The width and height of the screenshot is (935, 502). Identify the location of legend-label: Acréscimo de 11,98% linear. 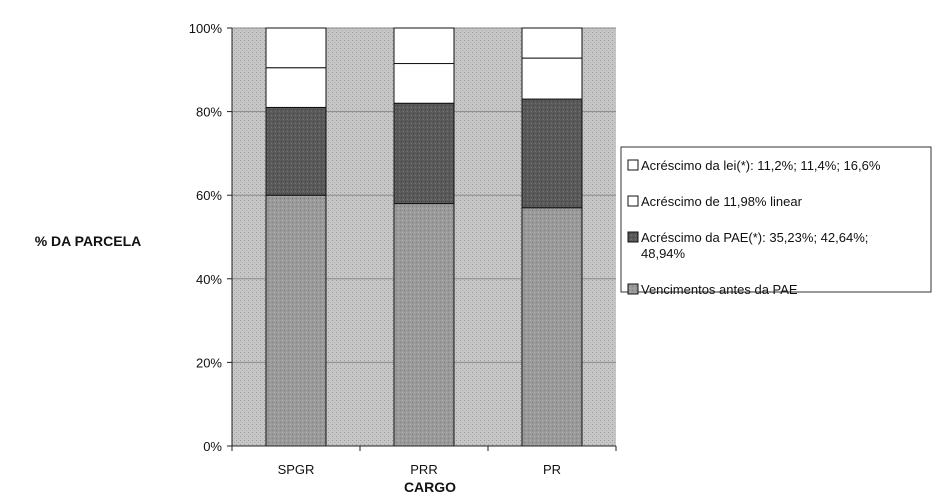
(722, 201).